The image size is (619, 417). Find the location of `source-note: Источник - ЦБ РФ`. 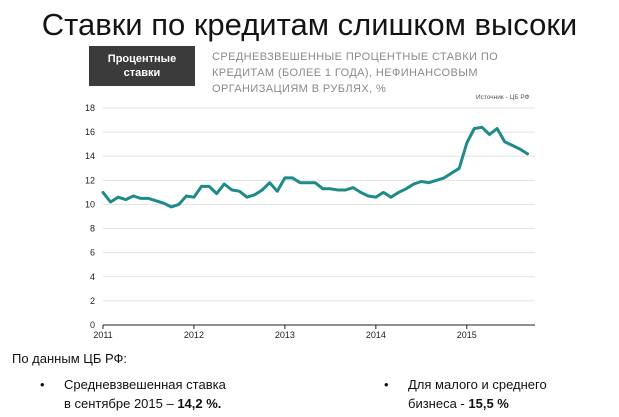

source-note: Источник - ЦБ РФ is located at coordinates (503, 97).